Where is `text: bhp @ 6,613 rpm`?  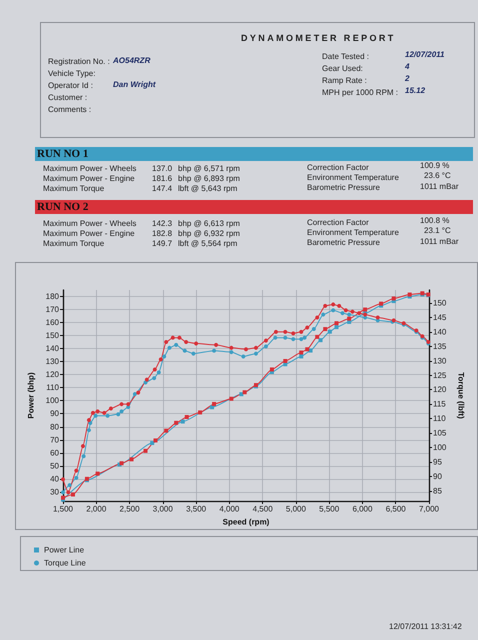
text: bhp @ 6,613 rpm is located at coordinates (209, 224).